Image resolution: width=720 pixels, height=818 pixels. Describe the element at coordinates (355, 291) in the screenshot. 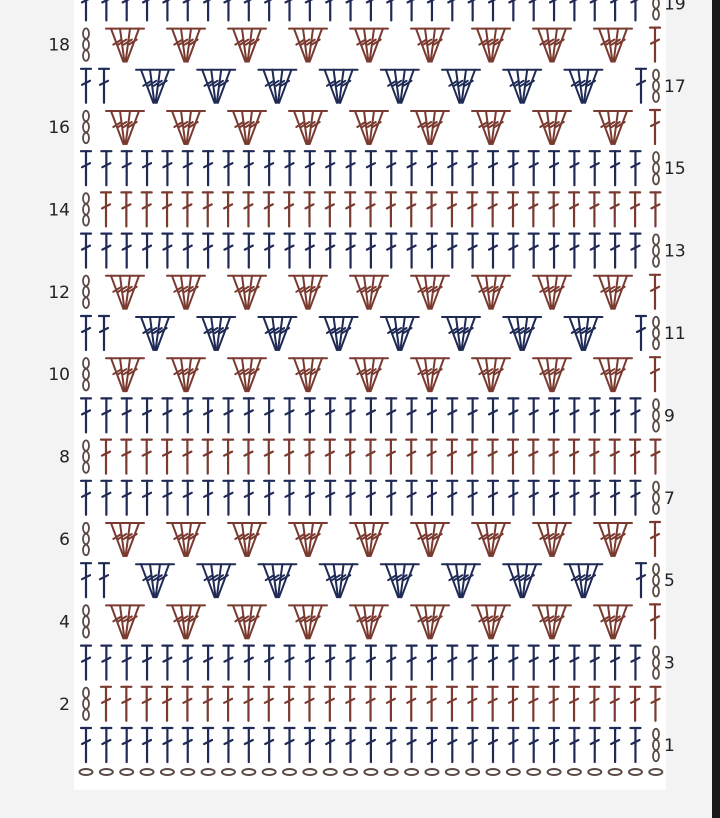

I see `row-12: 12` at that location.